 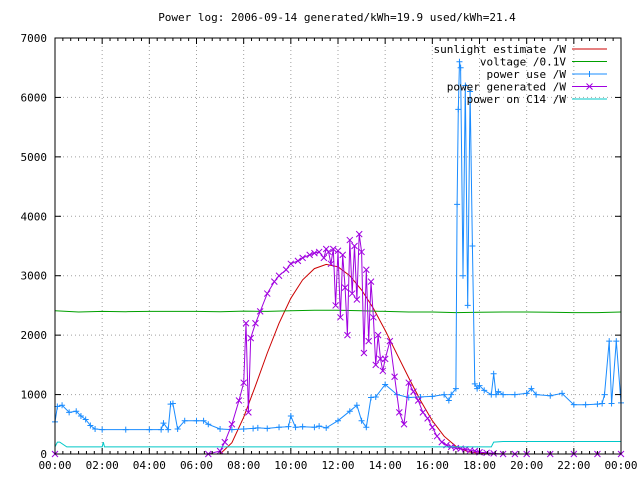 I want to click on x-tick-label: 02:00, so click(x=102, y=465).